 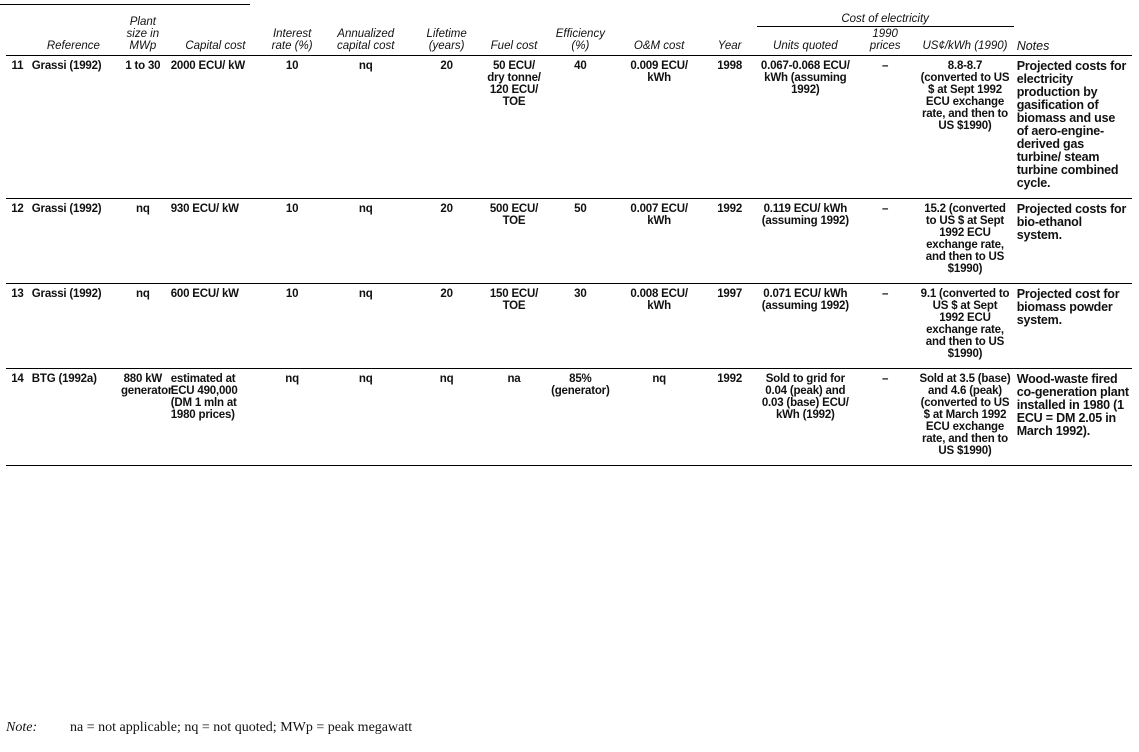 I want to click on column-header: Fuel cost, so click(x=514, y=34).